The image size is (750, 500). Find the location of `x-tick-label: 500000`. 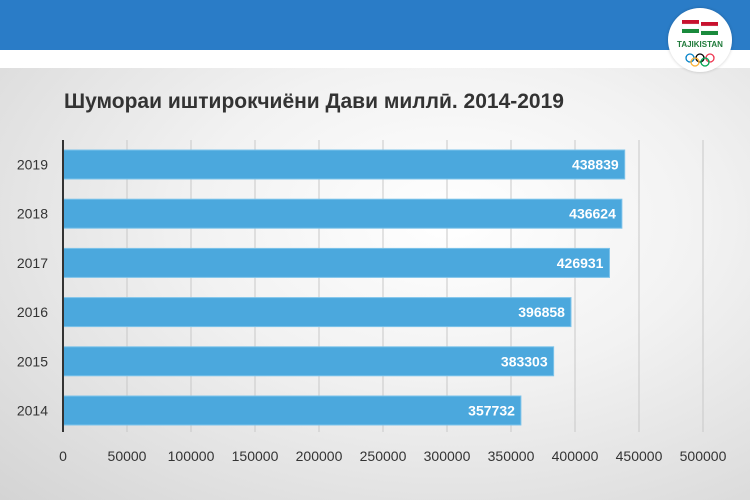

x-tick-label: 500000 is located at coordinates (703, 456).